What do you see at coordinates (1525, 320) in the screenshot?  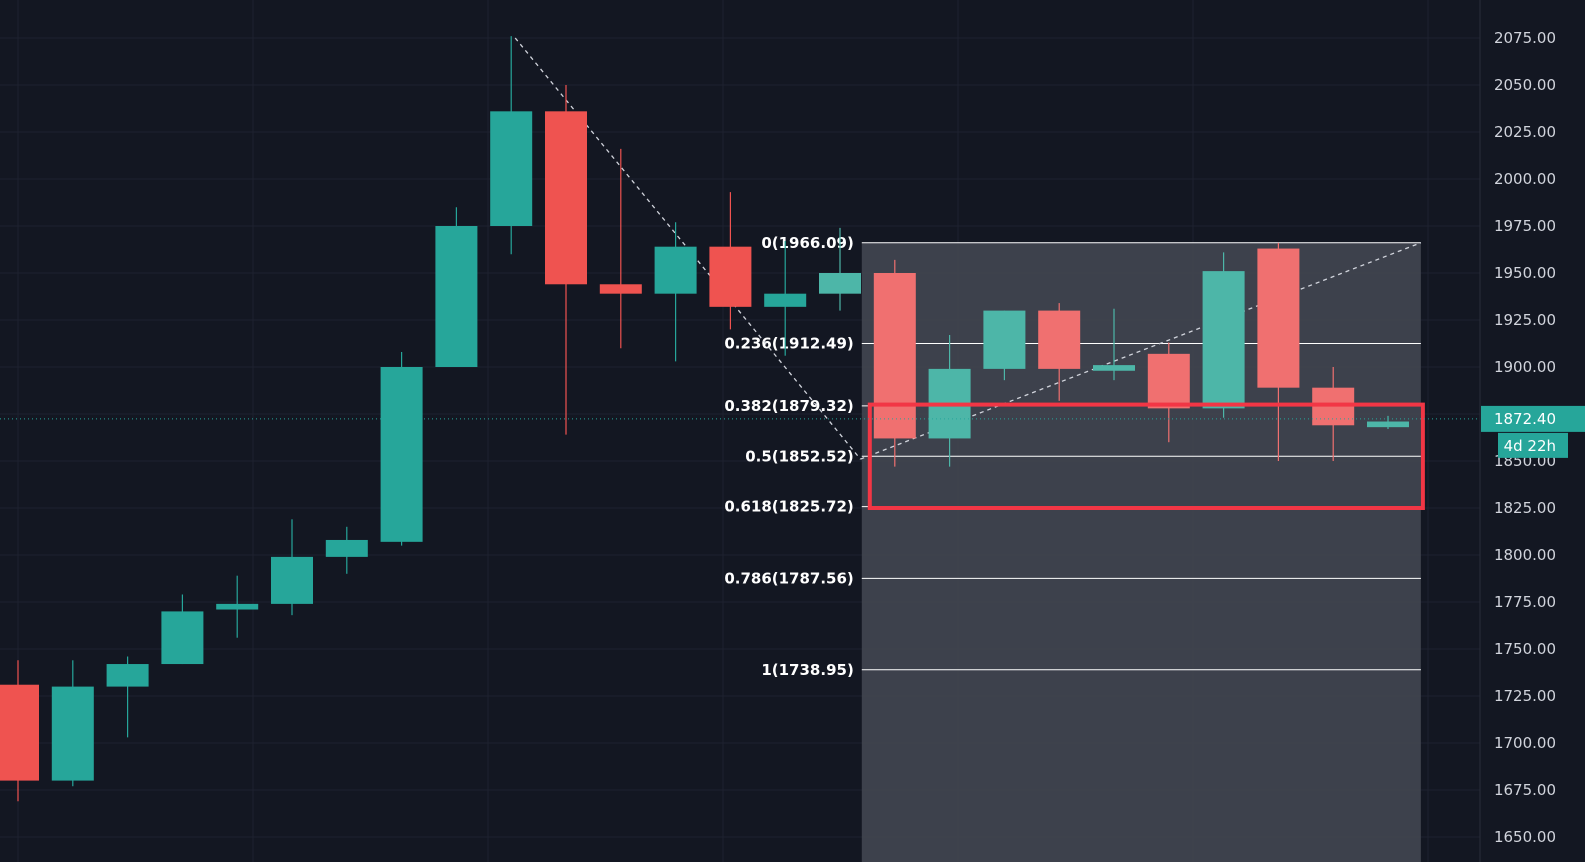 I see `price-tick-label: 1925.00` at bounding box center [1525, 320].